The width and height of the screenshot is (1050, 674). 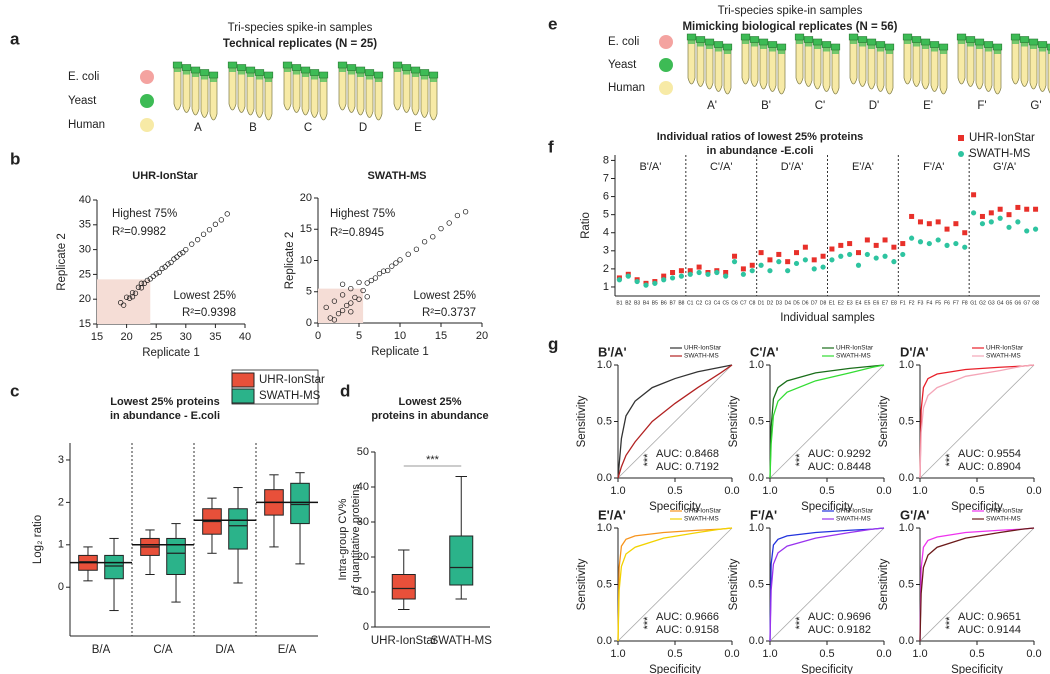 I want to click on y-axis-label: Log₂ ratio, so click(x=38, y=539).